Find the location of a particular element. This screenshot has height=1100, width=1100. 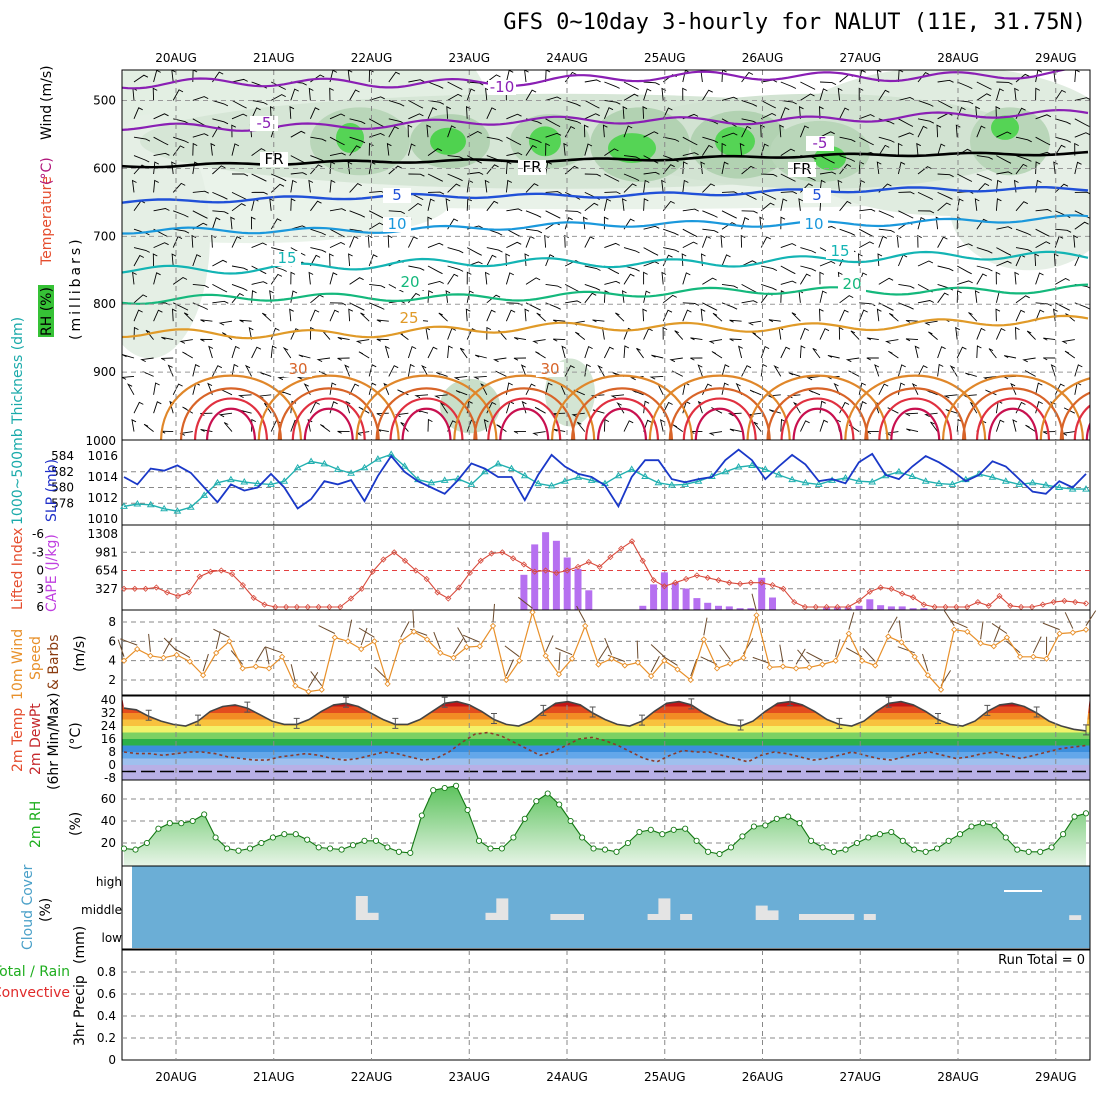

cape-tick-label: 1308 is located at coordinates (102, 534).